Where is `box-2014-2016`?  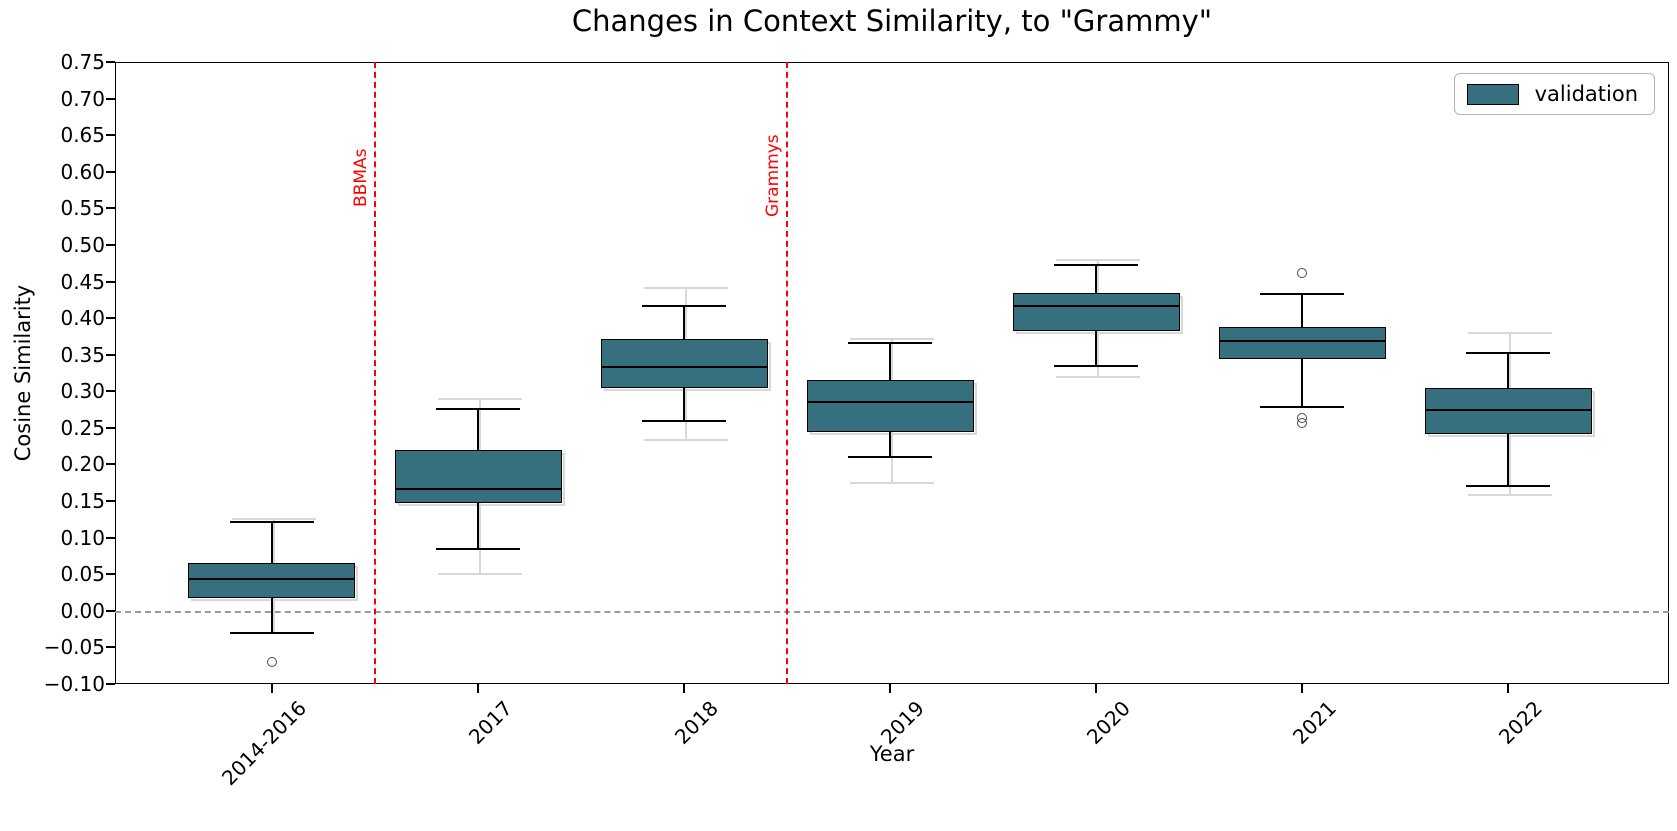
box-2014-2016 is located at coordinates (272, 580).